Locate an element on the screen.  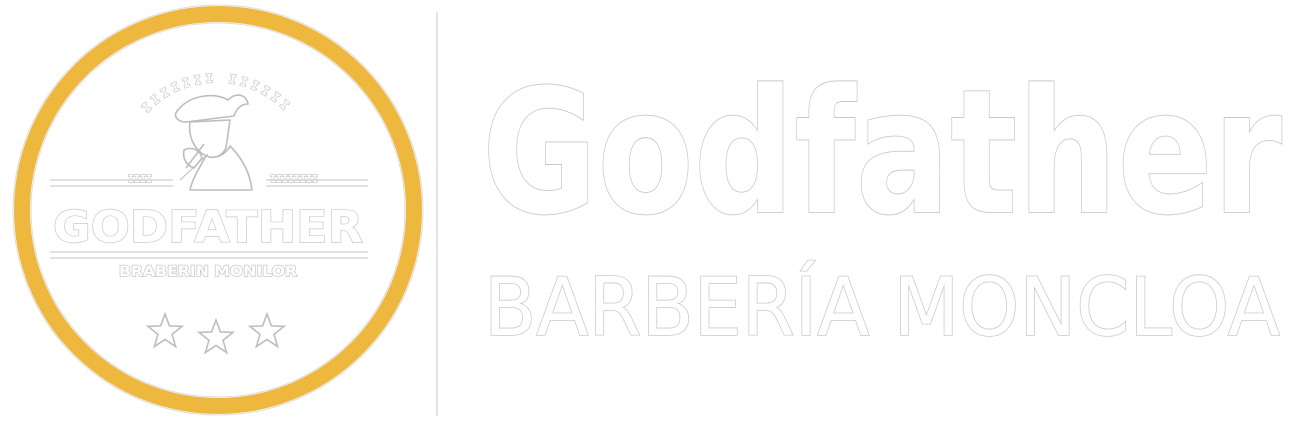
barber-silhouette-icon is located at coordinates (213, 142).